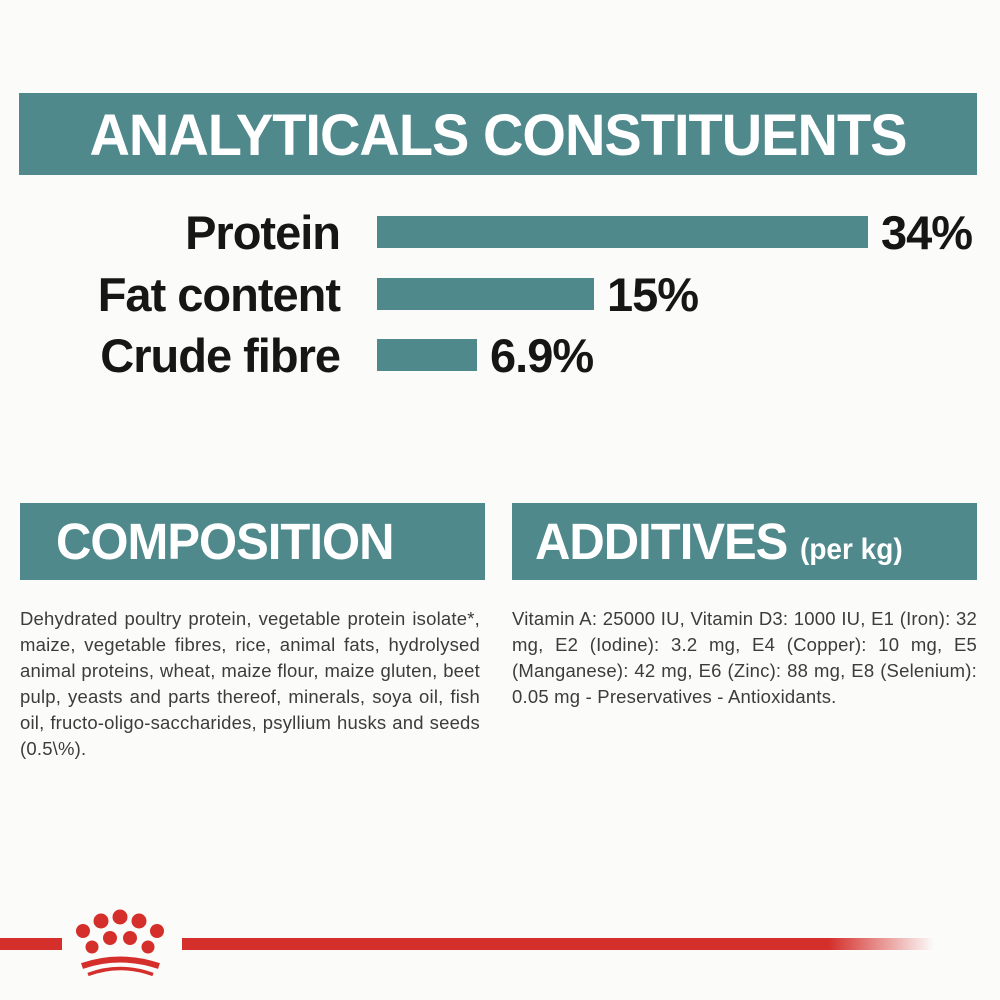 The height and width of the screenshot is (1000, 1000). I want to click on composition-heading-banner: COMPOSITION, so click(252, 541).